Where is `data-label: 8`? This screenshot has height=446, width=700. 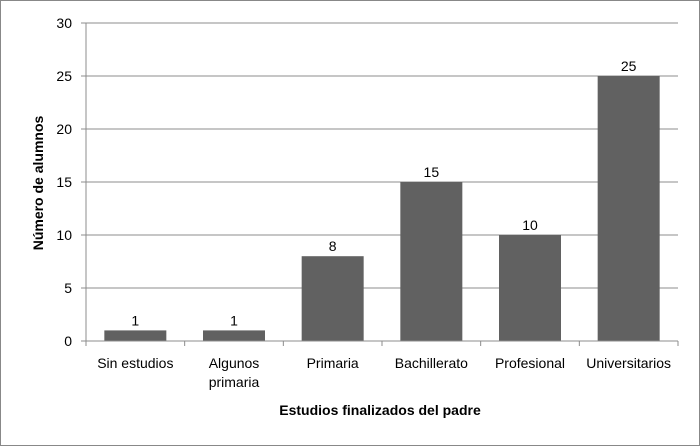
data-label: 8 is located at coordinates (333, 246).